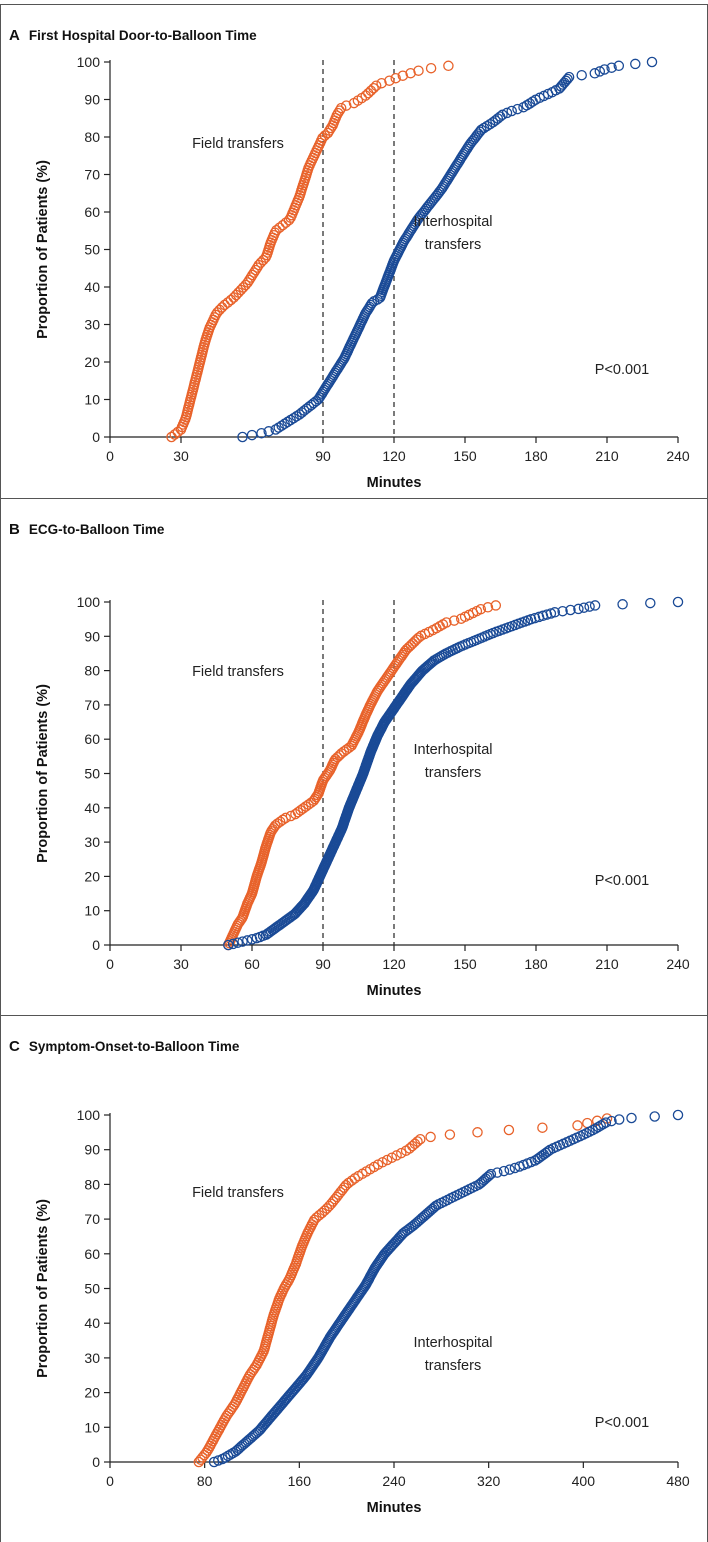 This screenshot has width=708, height=1542. I want to click on y-tick-label-30: 30, so click(92, 842).